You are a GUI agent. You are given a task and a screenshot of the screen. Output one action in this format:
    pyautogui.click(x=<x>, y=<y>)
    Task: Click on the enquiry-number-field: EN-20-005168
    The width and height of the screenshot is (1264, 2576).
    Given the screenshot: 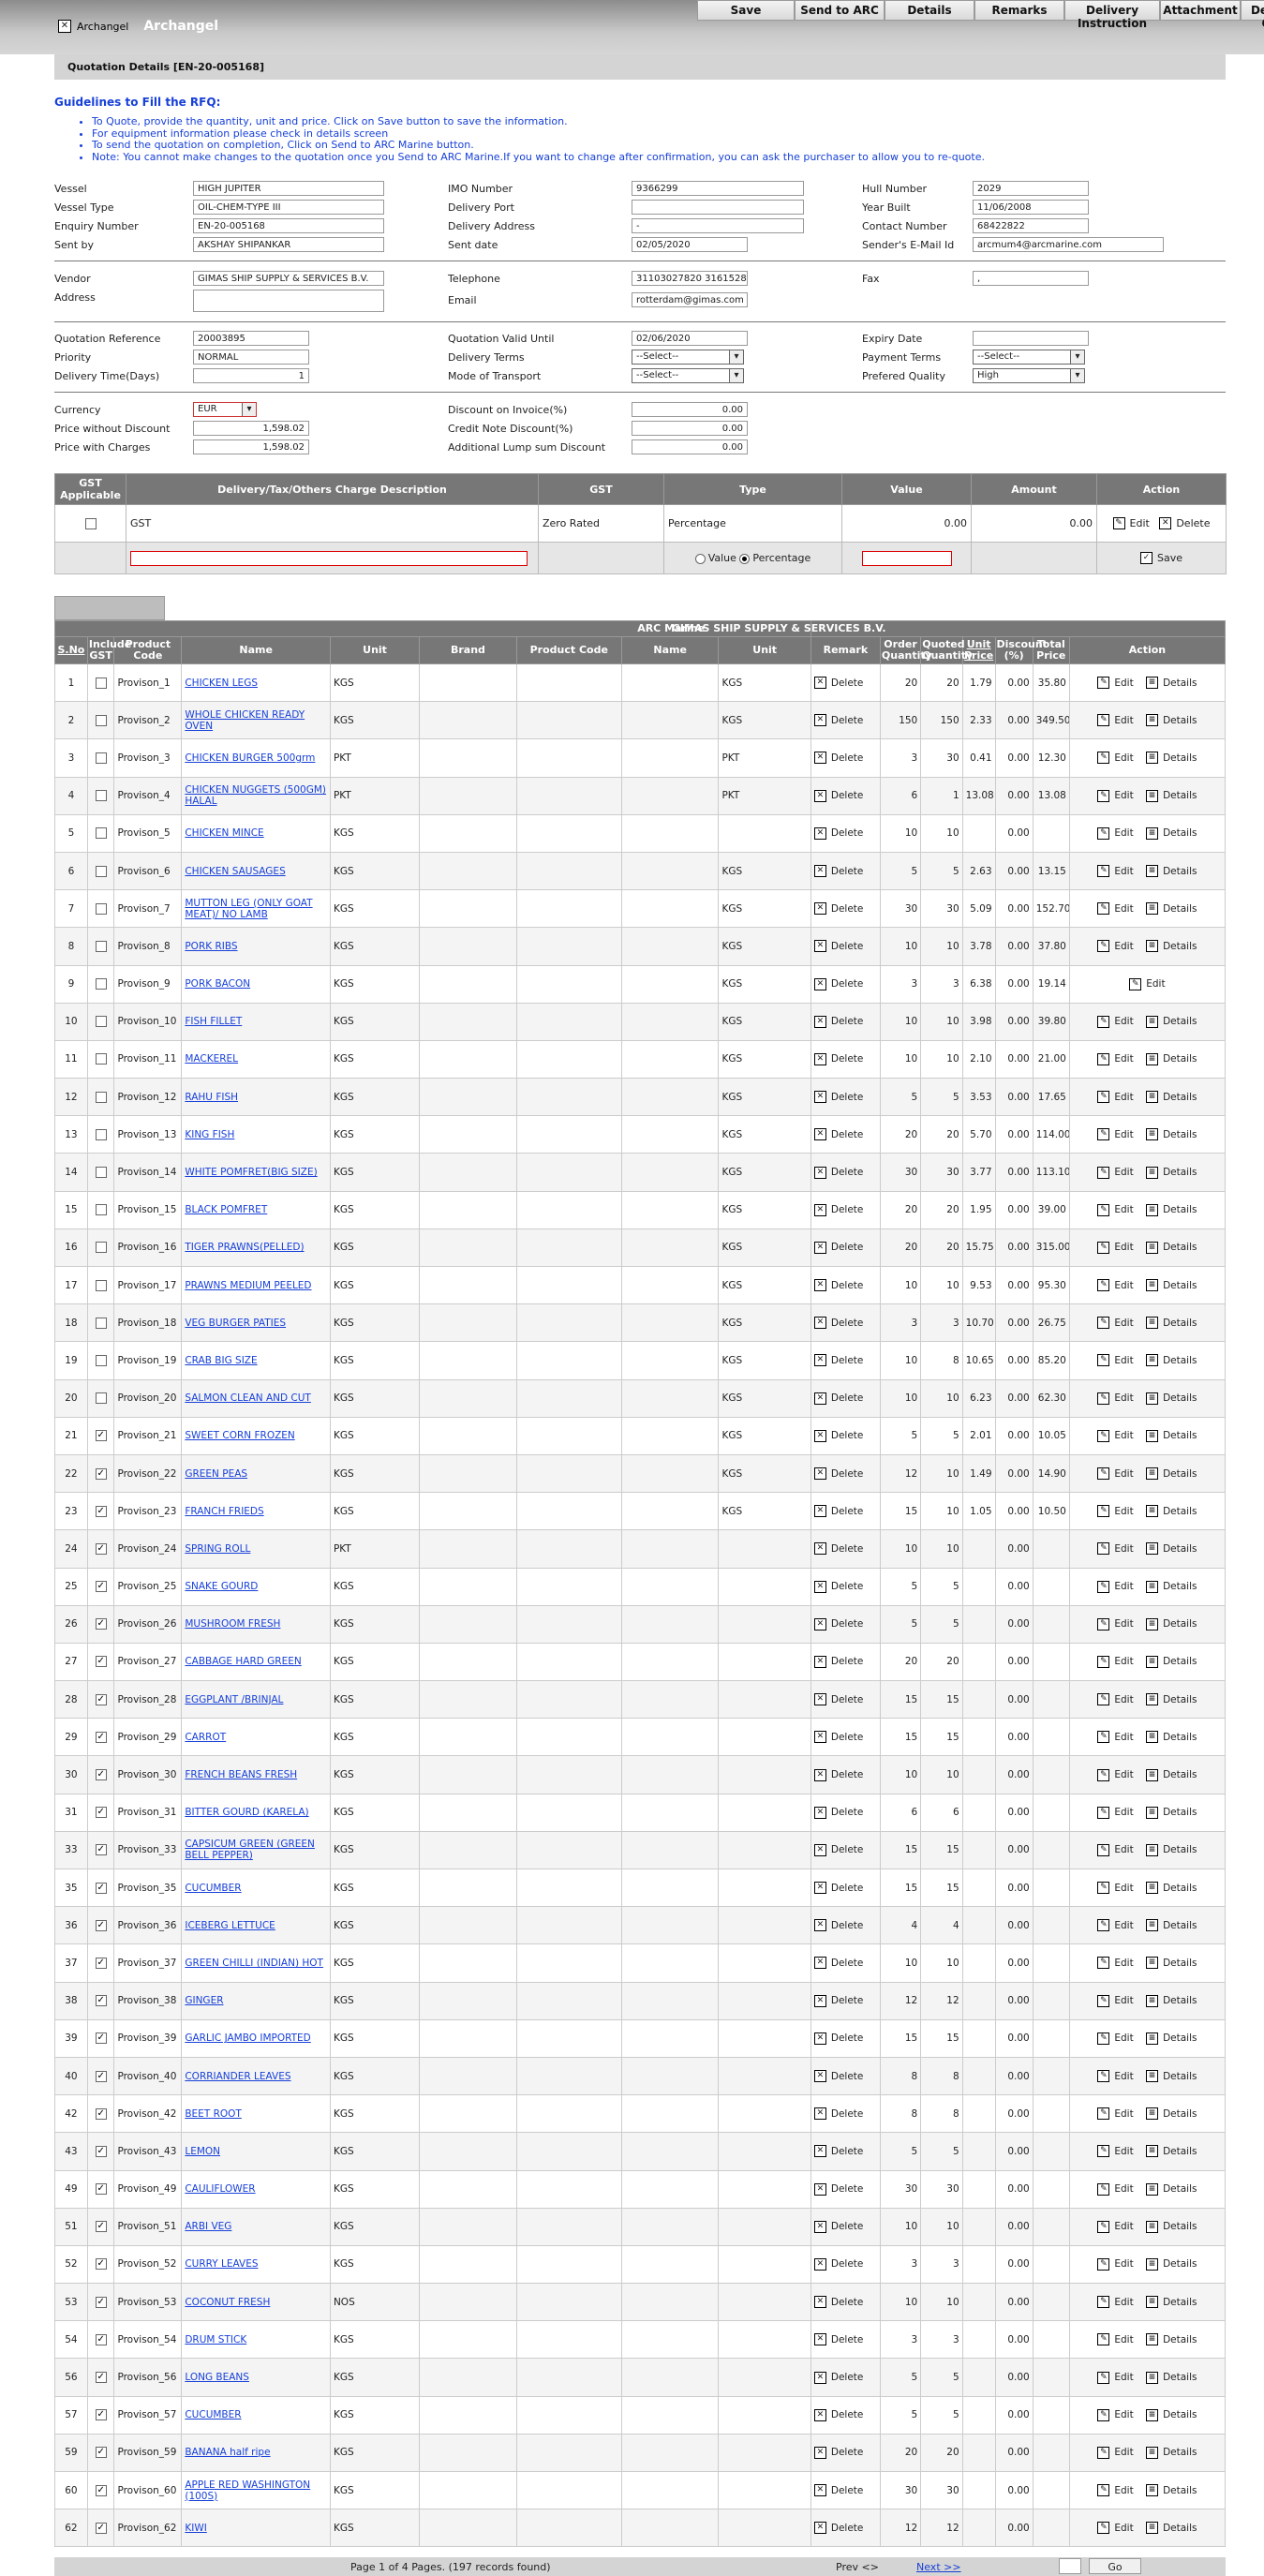 What is the action you would take?
    pyautogui.click(x=288, y=225)
    